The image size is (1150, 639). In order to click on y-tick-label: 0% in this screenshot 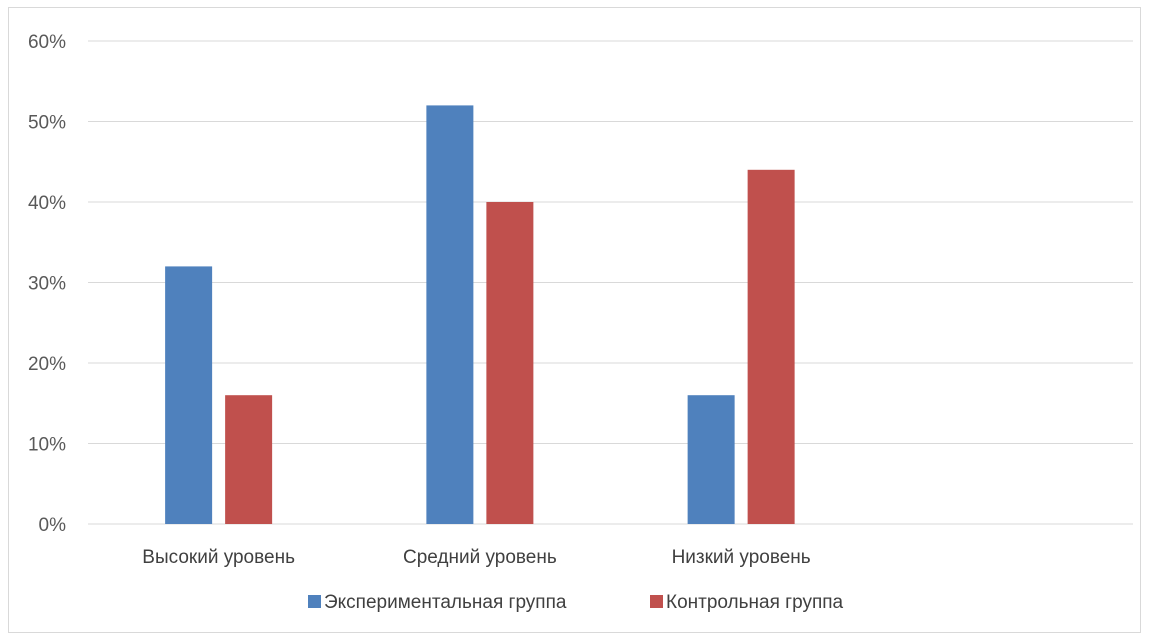, I will do `click(53, 525)`.